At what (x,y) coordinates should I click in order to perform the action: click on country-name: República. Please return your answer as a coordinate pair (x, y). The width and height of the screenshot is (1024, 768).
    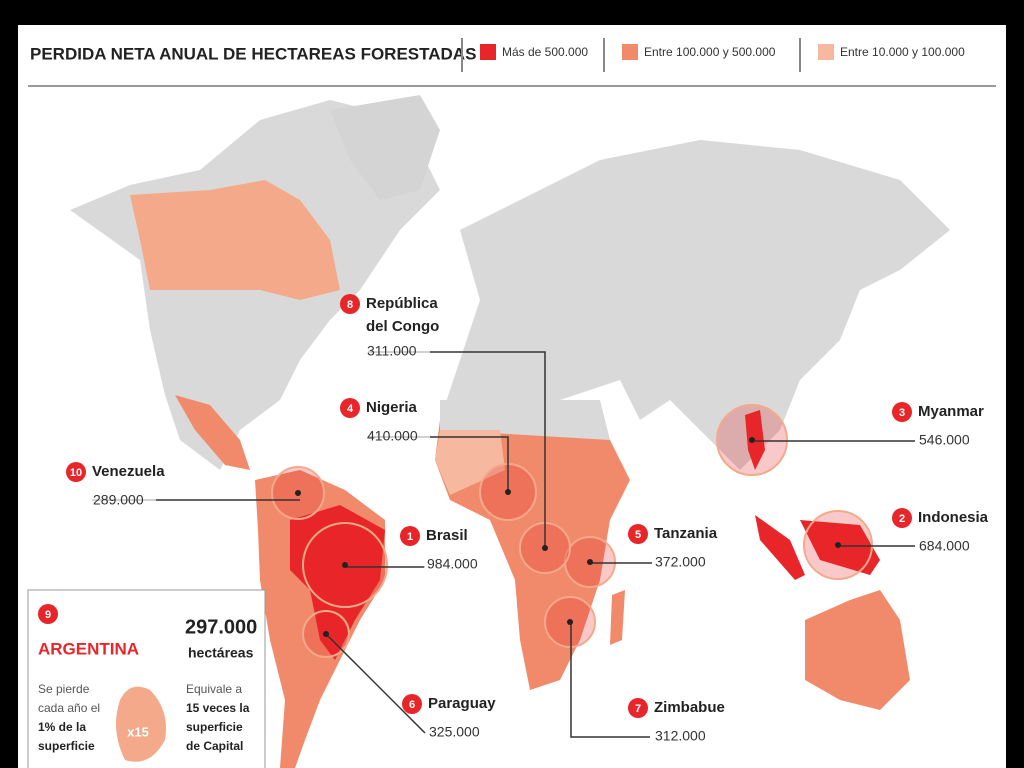
    Looking at the image, I should click on (402, 303).